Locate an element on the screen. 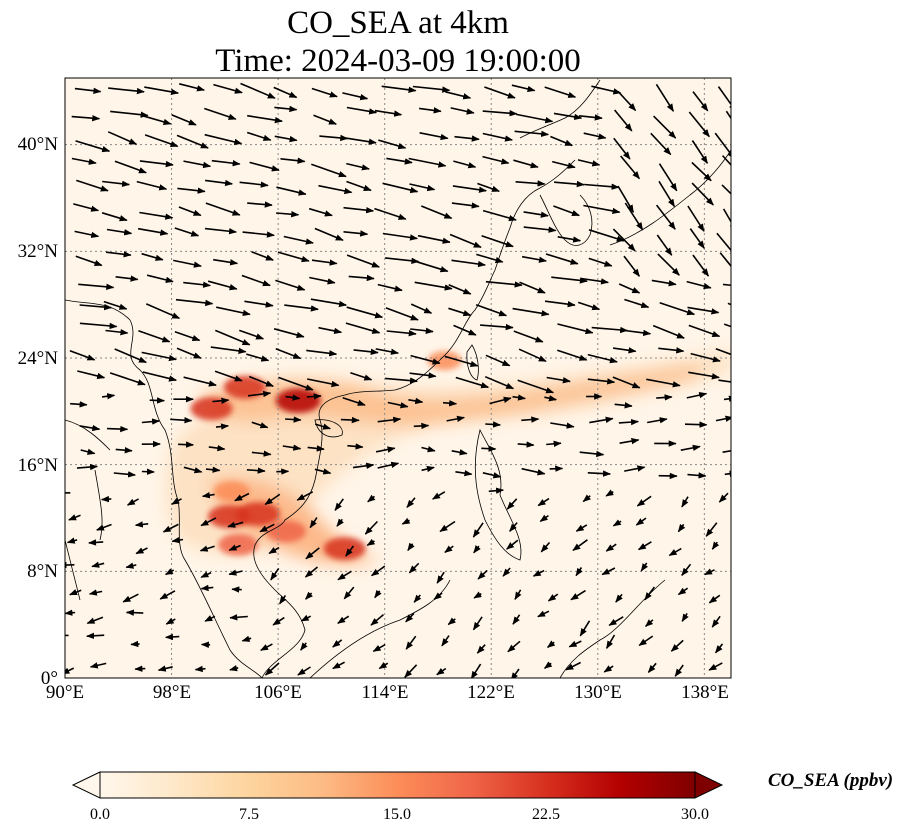  lon-label-114: 114°E is located at coordinates (385, 692).